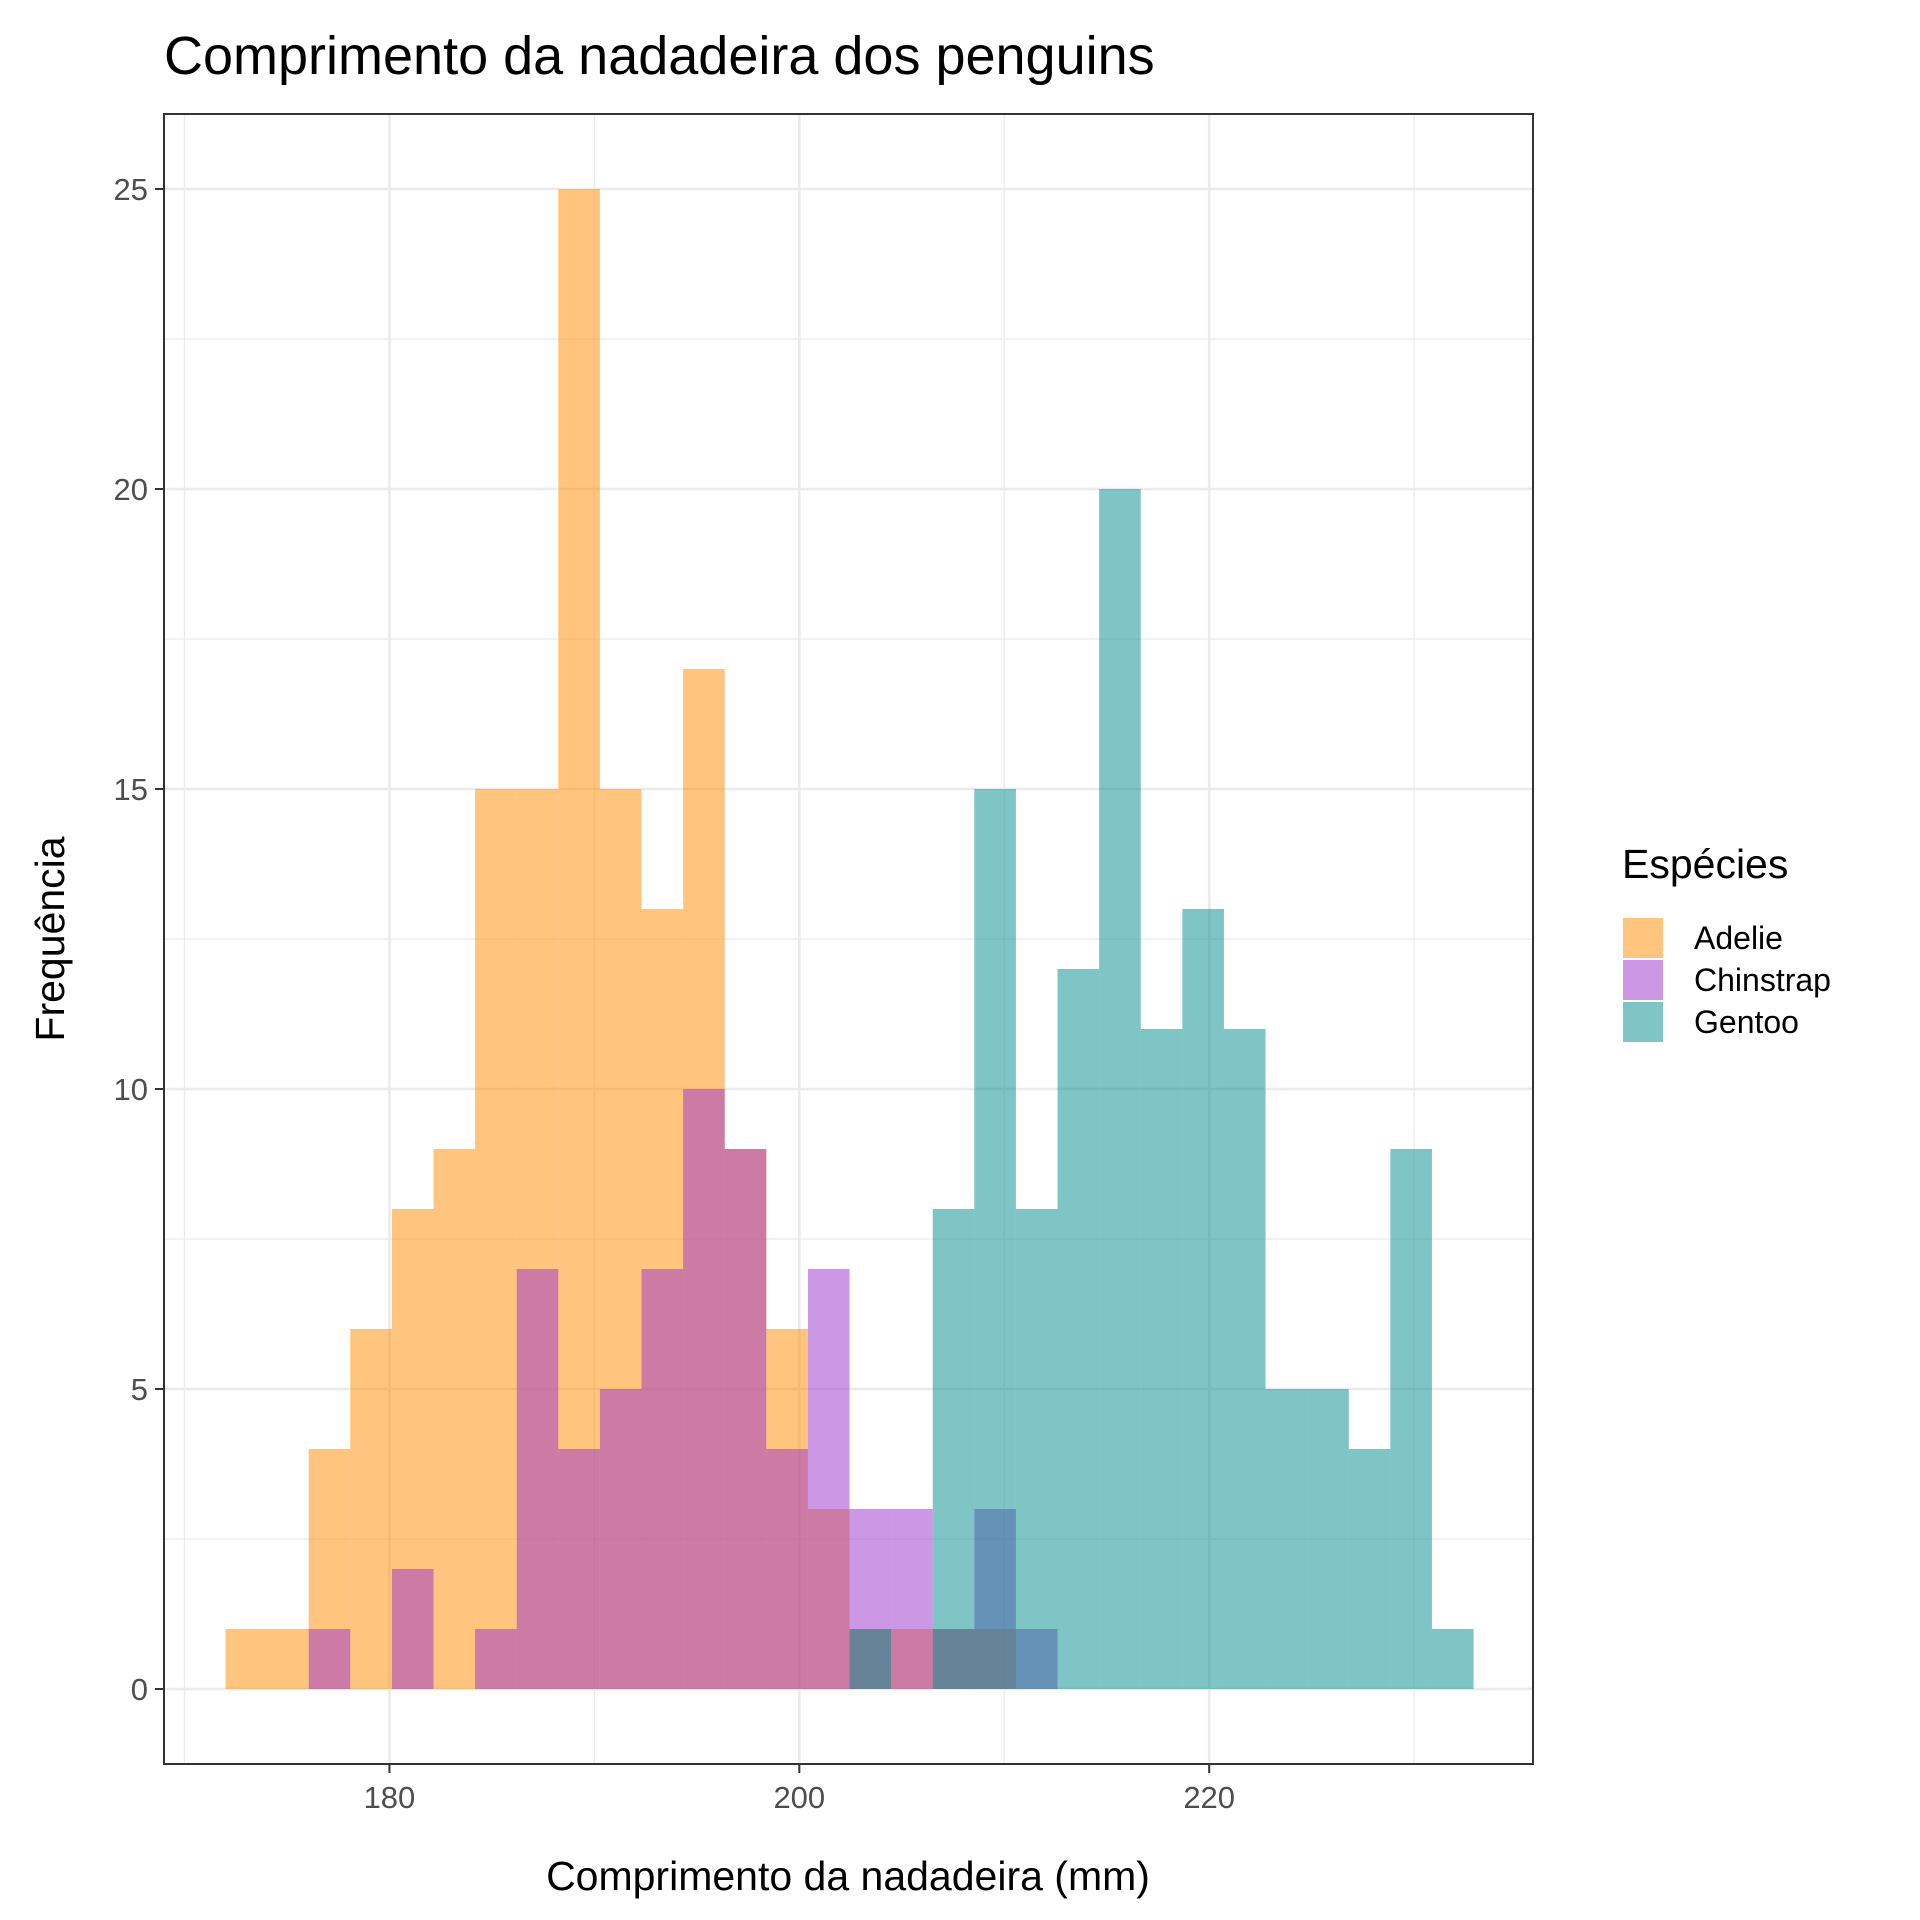 Image resolution: width=1920 pixels, height=1920 pixels. What do you see at coordinates (139, 1689) in the screenshot?
I see `y-tick-label: 0` at bounding box center [139, 1689].